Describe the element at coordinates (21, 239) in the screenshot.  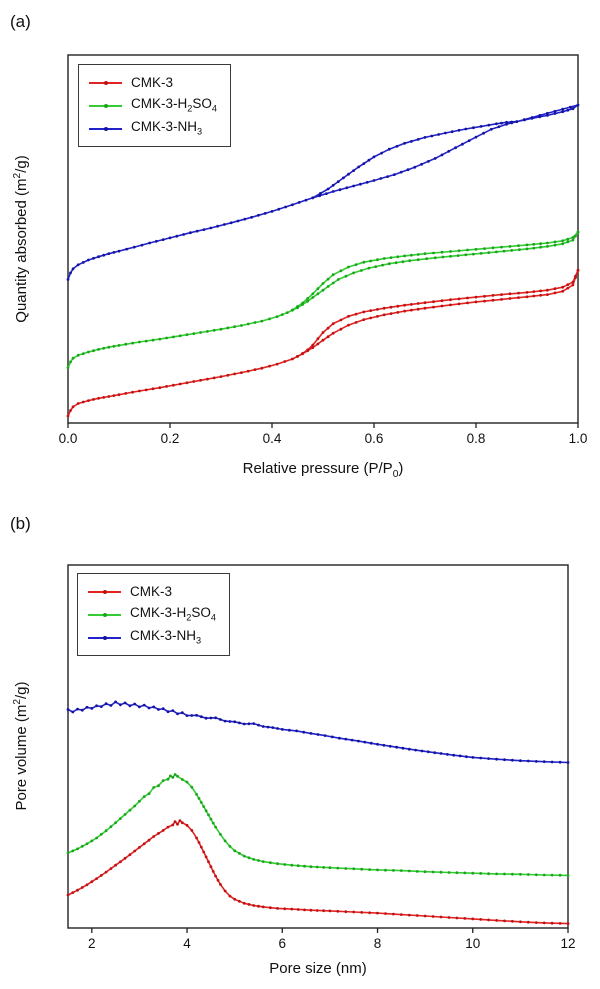
I see `panel-a-y-axis-title: Quantity absorbed (m2/g)` at that location.